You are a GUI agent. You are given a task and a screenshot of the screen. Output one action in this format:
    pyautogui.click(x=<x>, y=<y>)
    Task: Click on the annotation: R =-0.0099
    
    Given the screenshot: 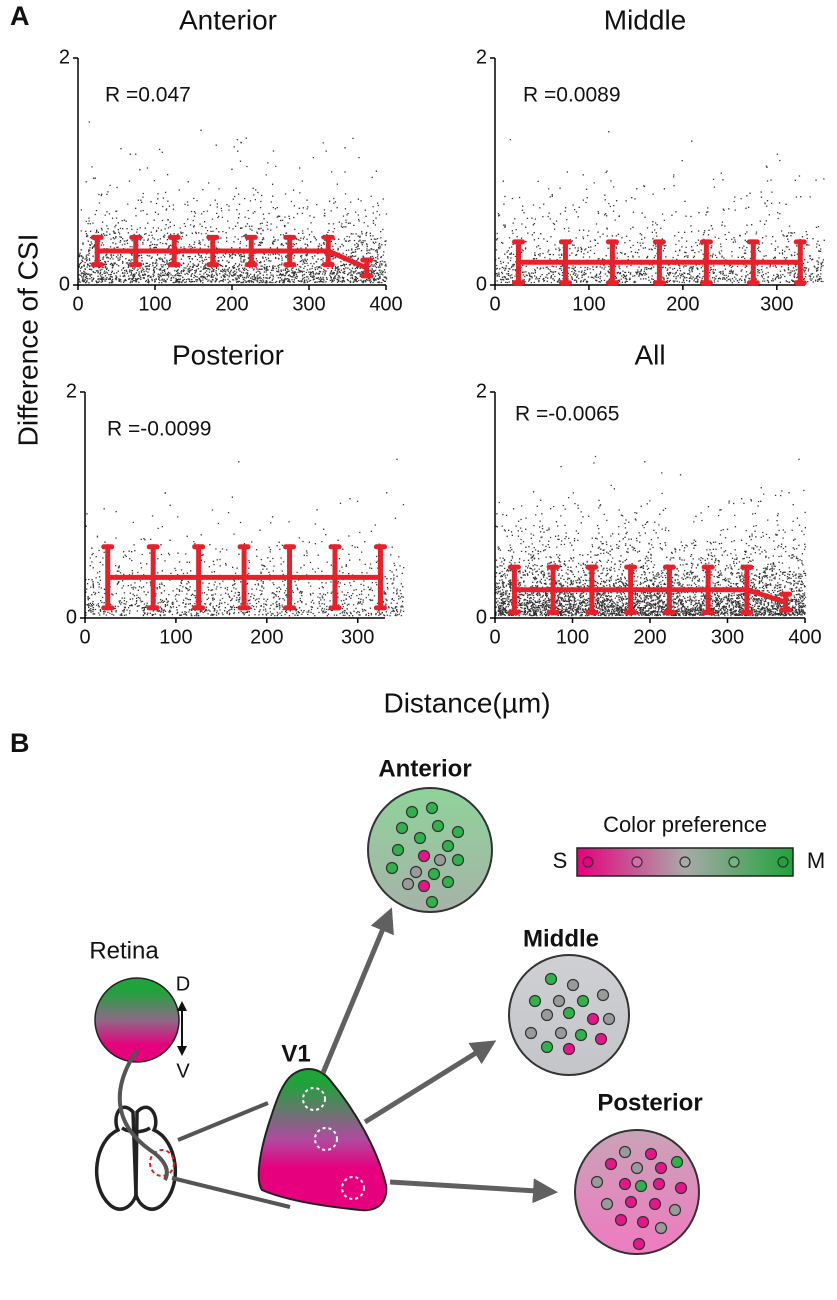 What is the action you would take?
    pyautogui.click(x=159, y=429)
    